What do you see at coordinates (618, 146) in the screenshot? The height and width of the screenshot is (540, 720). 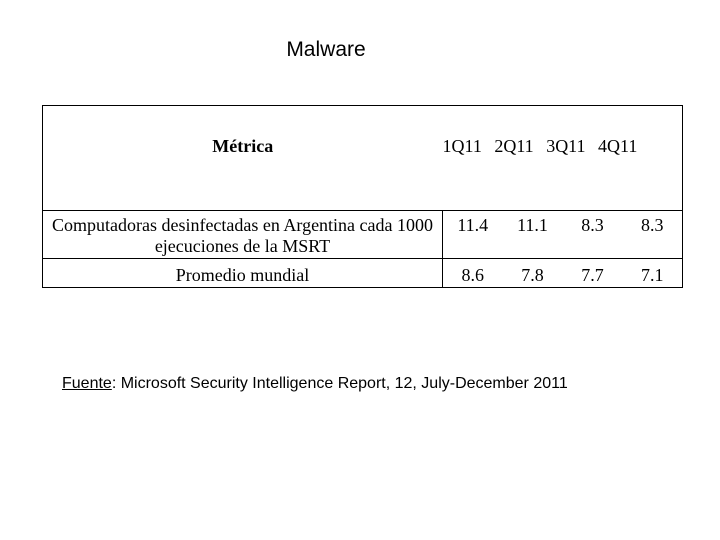 I see `quarter-header-4q11: 4Q11` at bounding box center [618, 146].